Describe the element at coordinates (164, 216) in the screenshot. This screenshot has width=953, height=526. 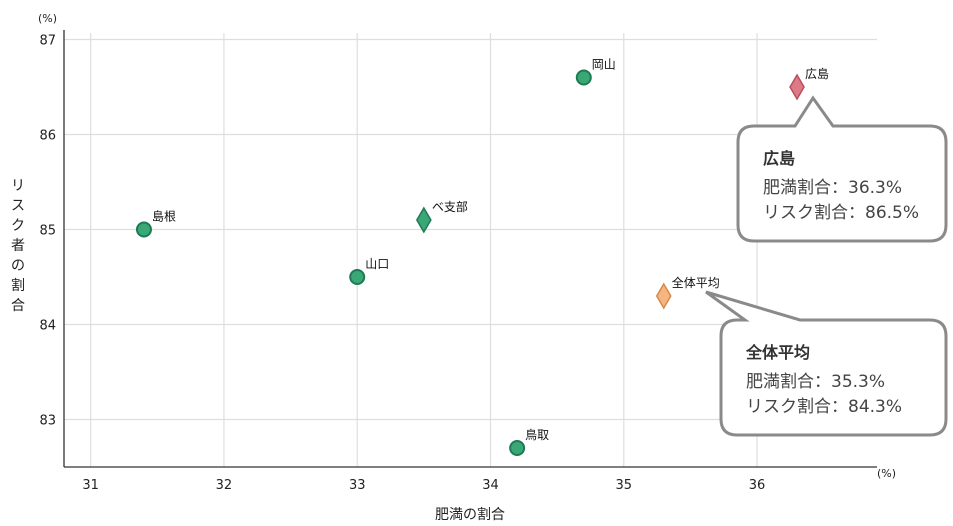
I see `point-label: 島根` at that location.